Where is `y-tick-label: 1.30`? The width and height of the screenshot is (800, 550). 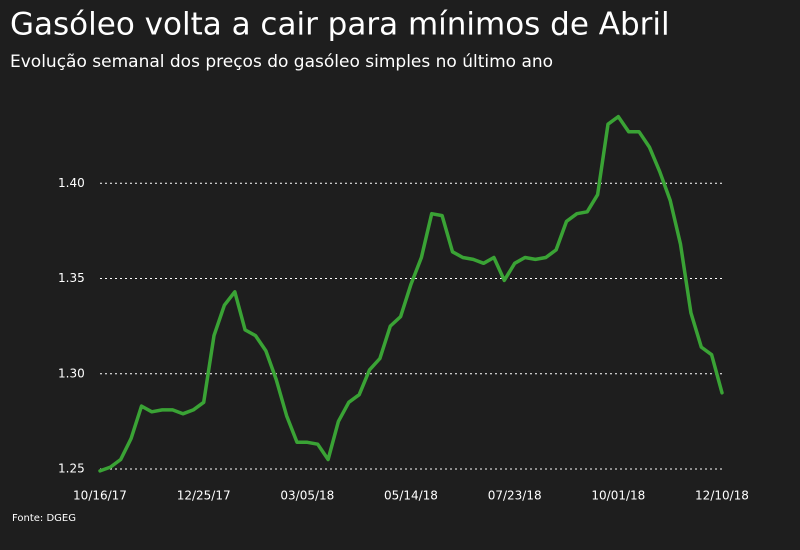
y-tick-label: 1.30 is located at coordinates (71, 373).